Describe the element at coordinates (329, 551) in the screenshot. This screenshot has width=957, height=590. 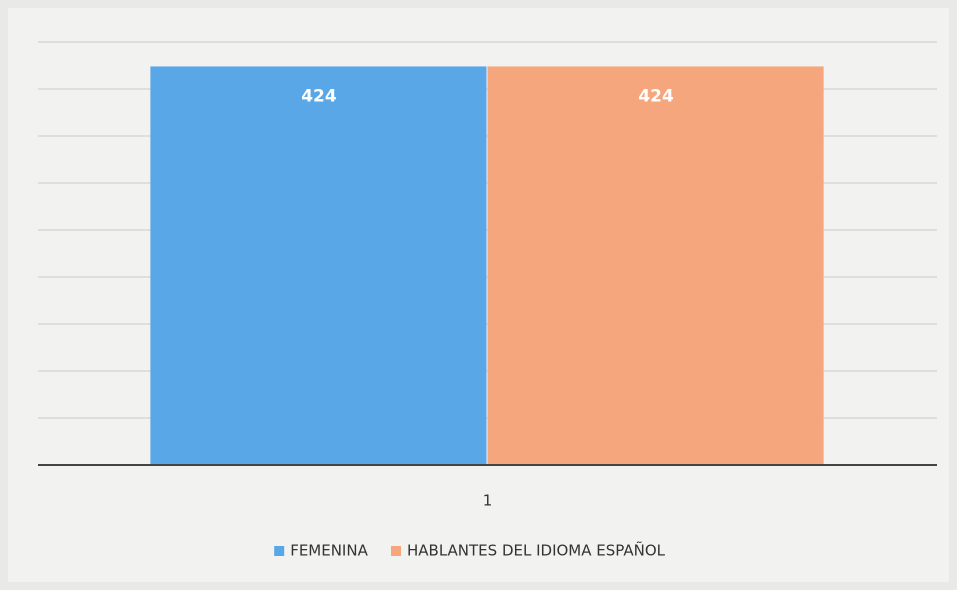
I see `legend-label: FEMENINA` at that location.